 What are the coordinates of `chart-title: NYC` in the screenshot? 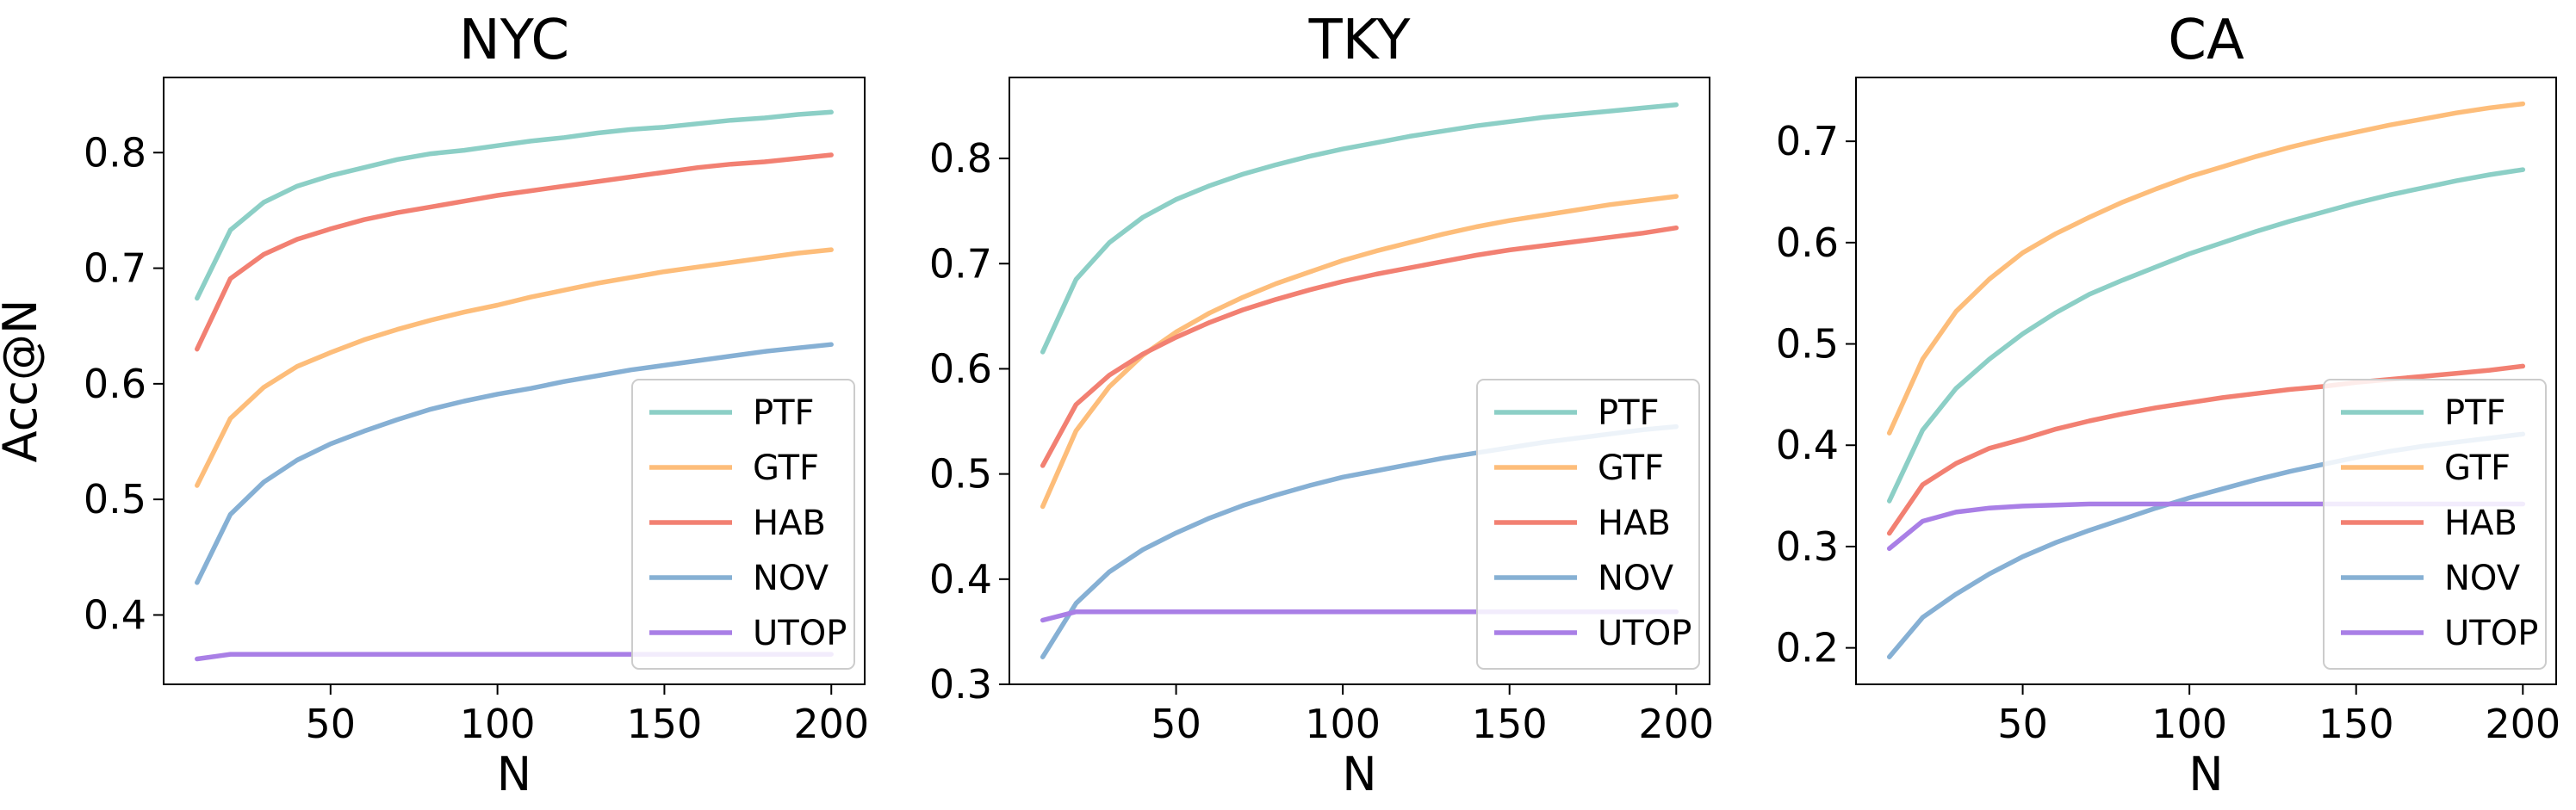 It's located at (514, 40).